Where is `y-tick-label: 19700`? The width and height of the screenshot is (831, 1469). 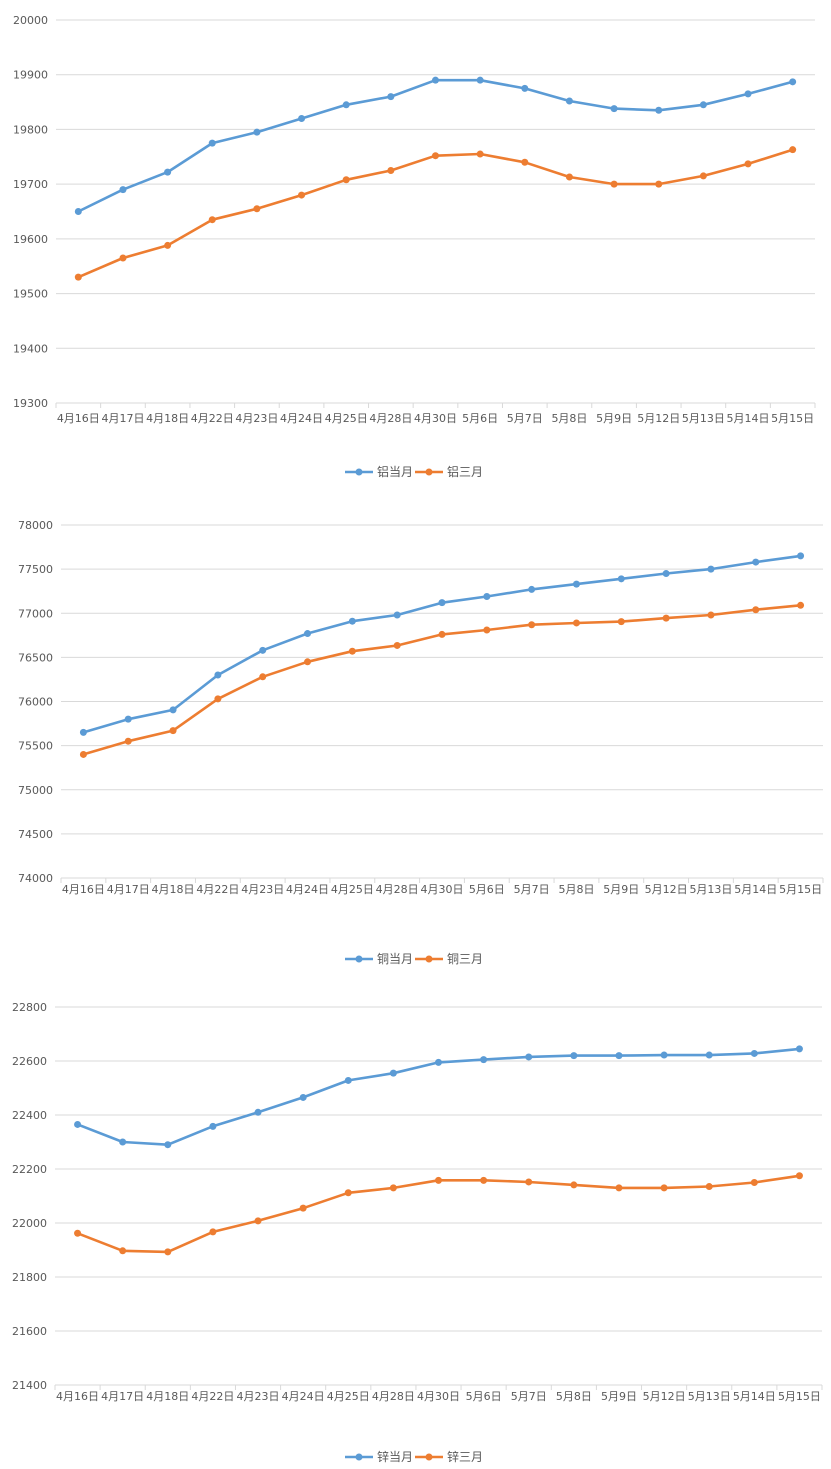
y-tick-label: 19700 is located at coordinates (30, 184).